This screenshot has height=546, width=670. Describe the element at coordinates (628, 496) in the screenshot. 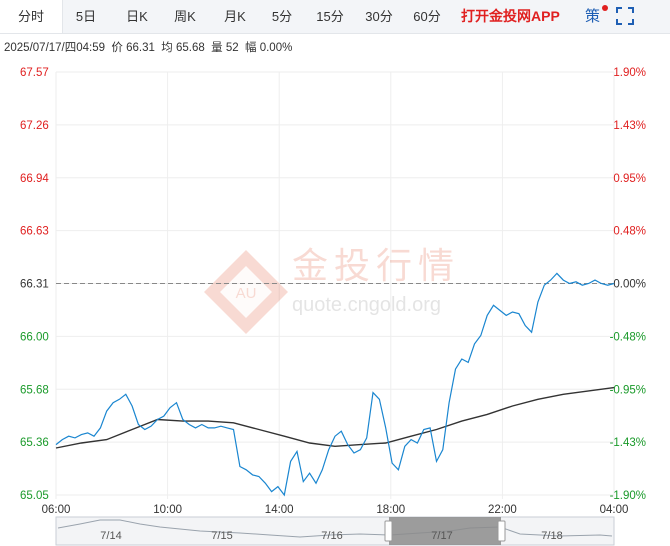

I see `percent-tick-label: -1.90%` at that location.